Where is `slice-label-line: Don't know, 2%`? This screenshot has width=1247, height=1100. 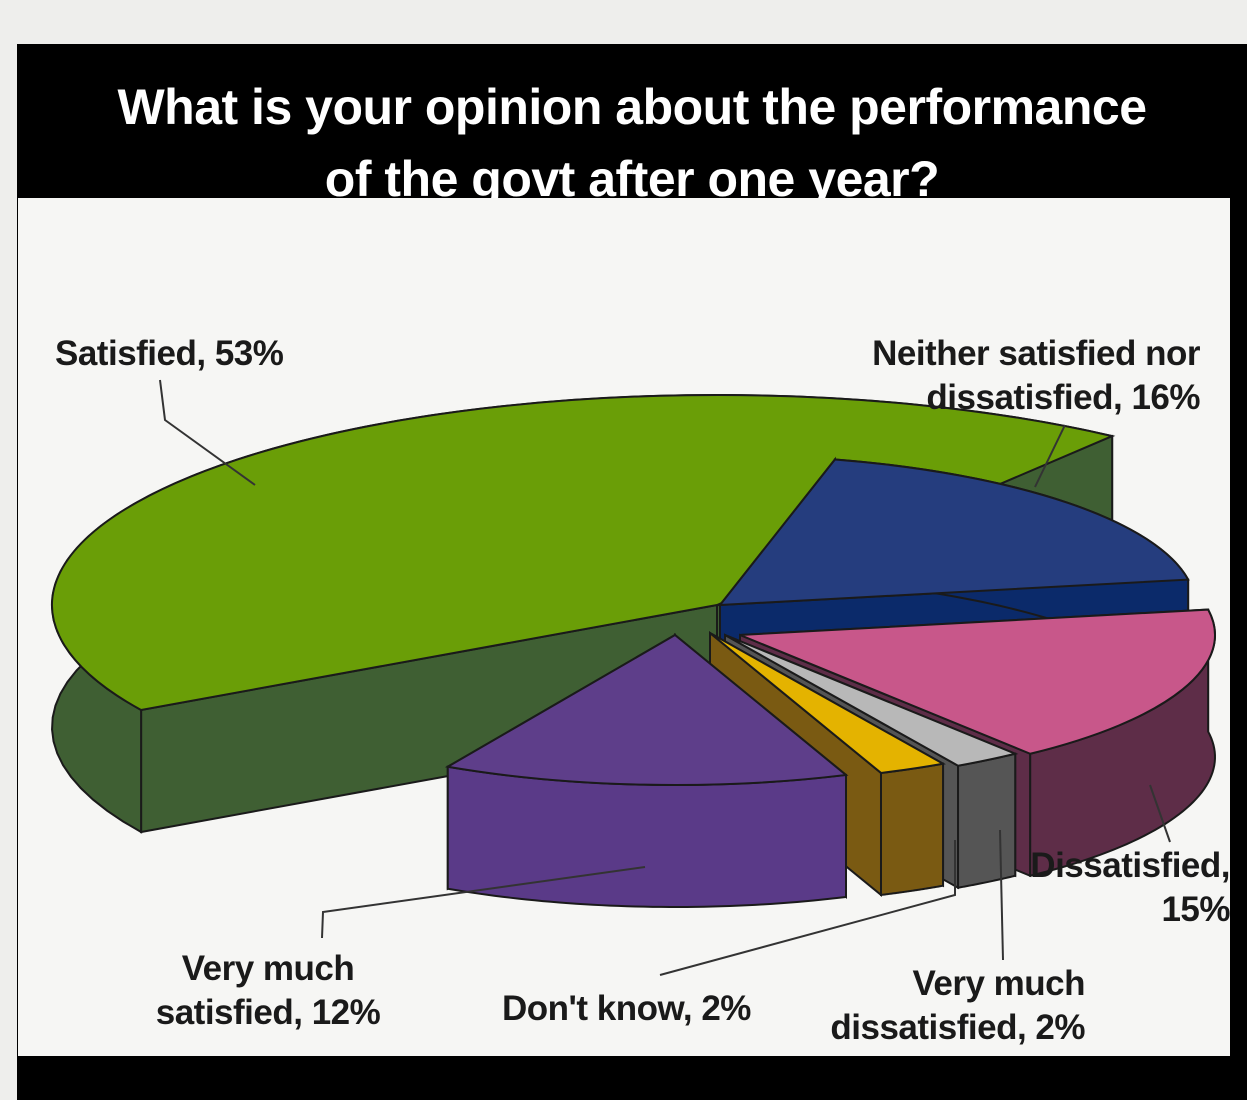 slice-label-line: Don't know, 2% is located at coordinates (626, 1008).